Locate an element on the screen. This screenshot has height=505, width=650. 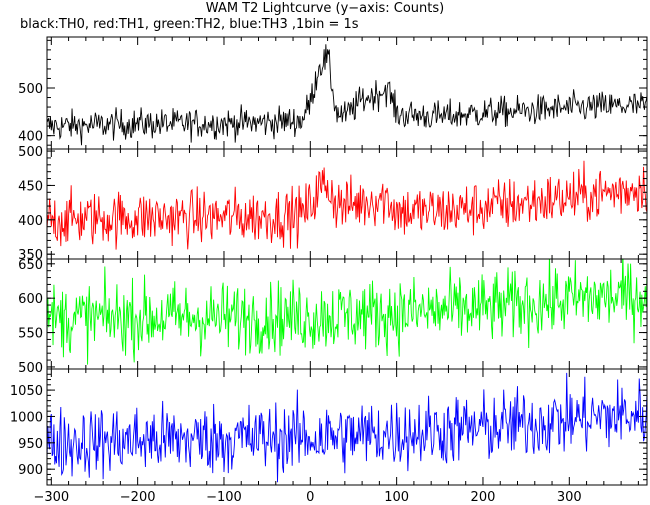
chart-title: WAM T2 Lightcurve (y−axis: Counts) is located at coordinates (325, 8).